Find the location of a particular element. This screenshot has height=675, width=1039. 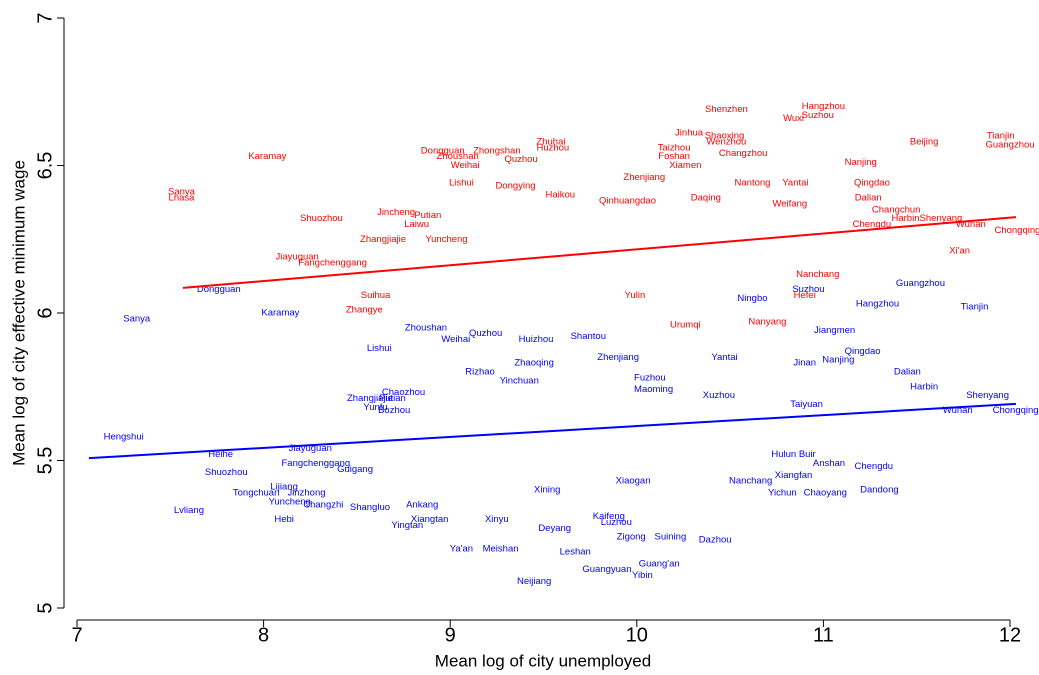

city-label: Laiwu is located at coordinates (416, 224).